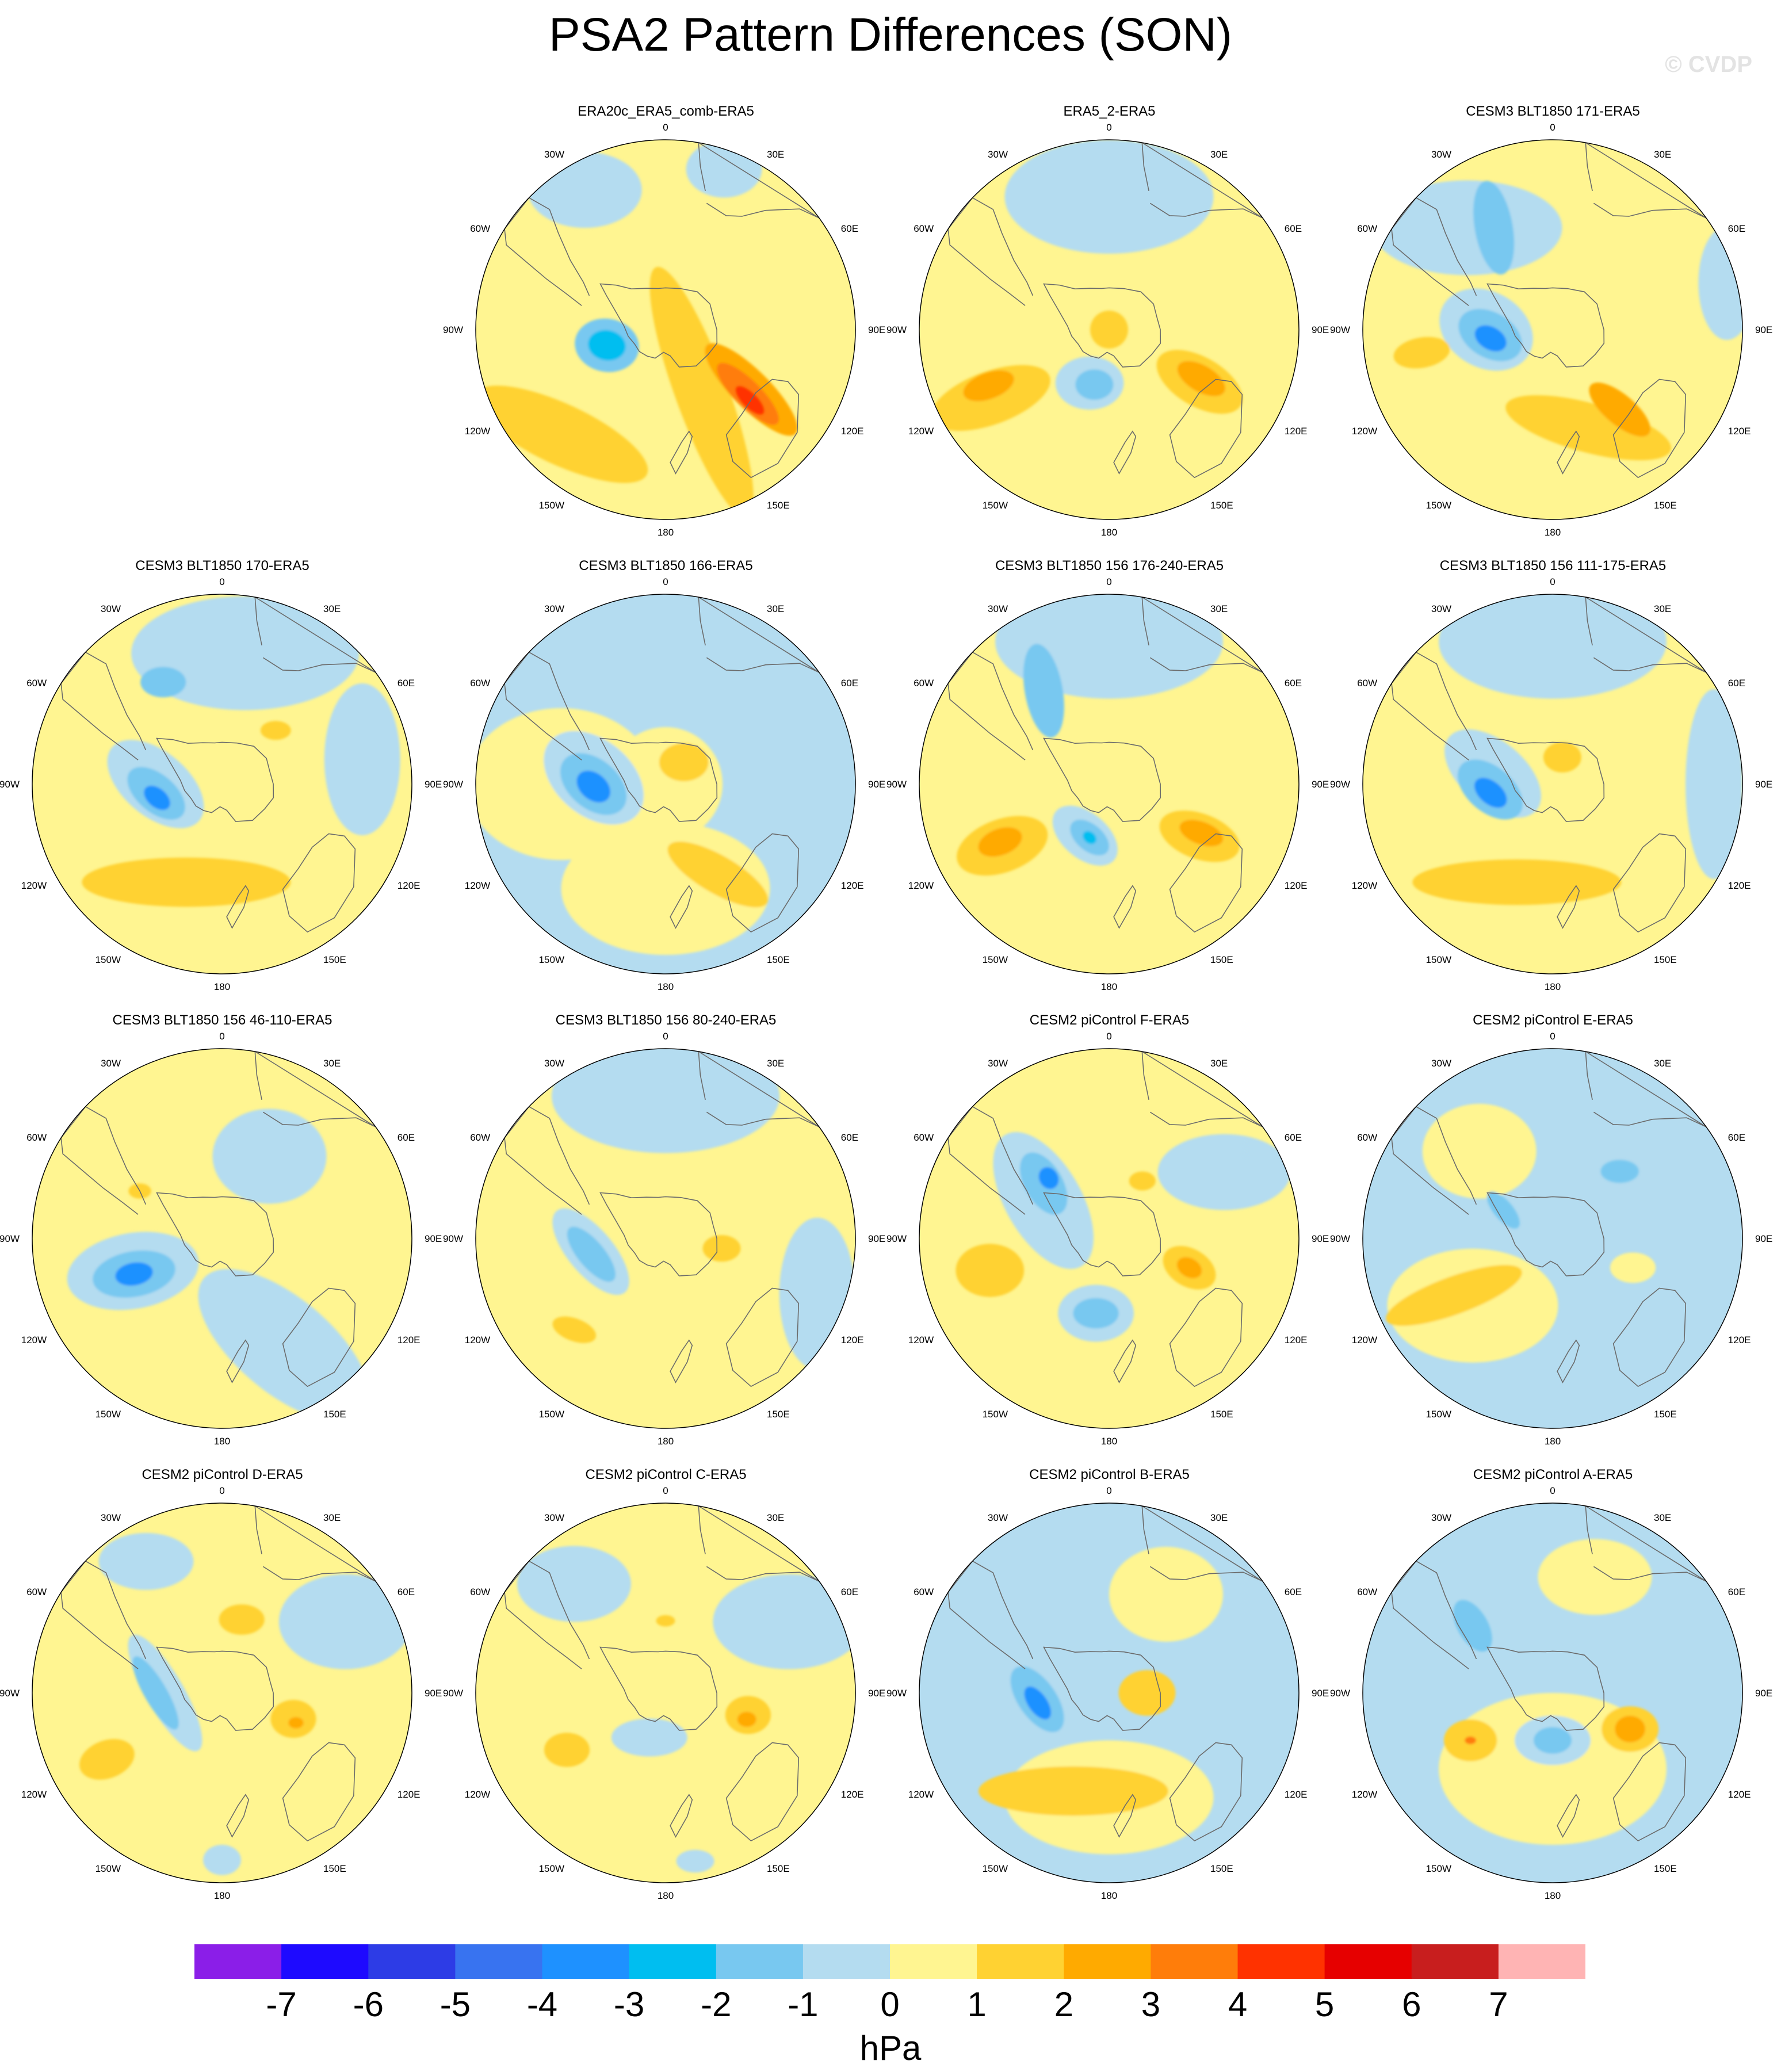  What do you see at coordinates (1109, 112) in the screenshot?
I see `panel-title: ERA5_2-ERA5` at bounding box center [1109, 112].